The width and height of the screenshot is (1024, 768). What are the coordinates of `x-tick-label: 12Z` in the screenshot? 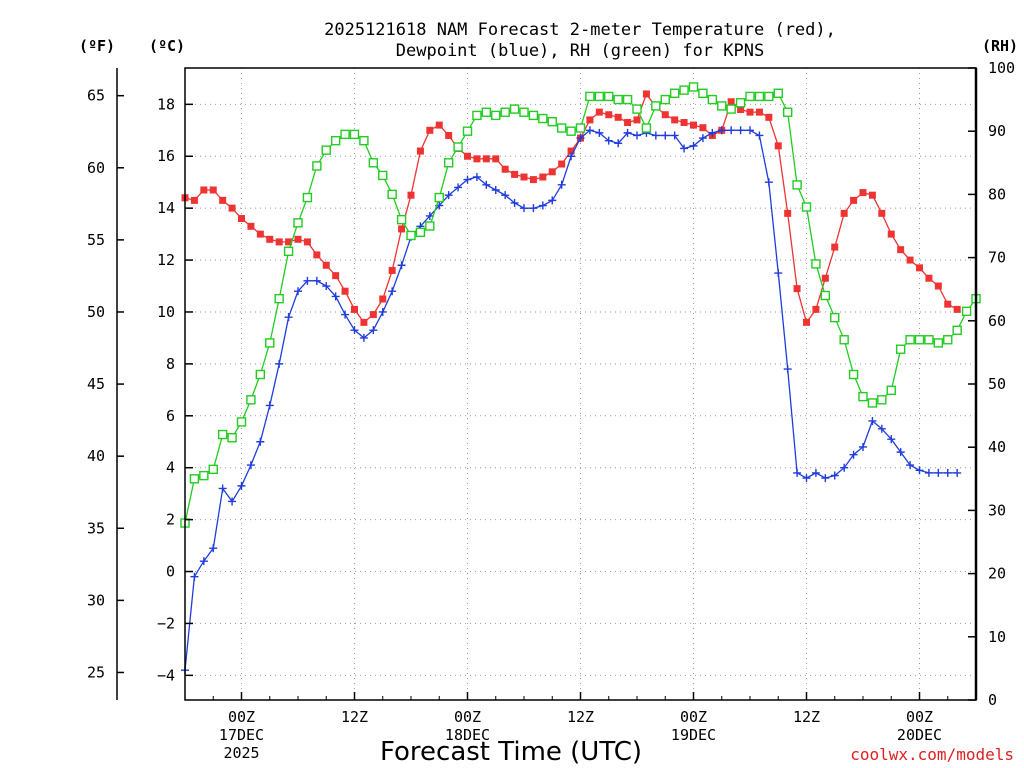 It's located at (806, 717).